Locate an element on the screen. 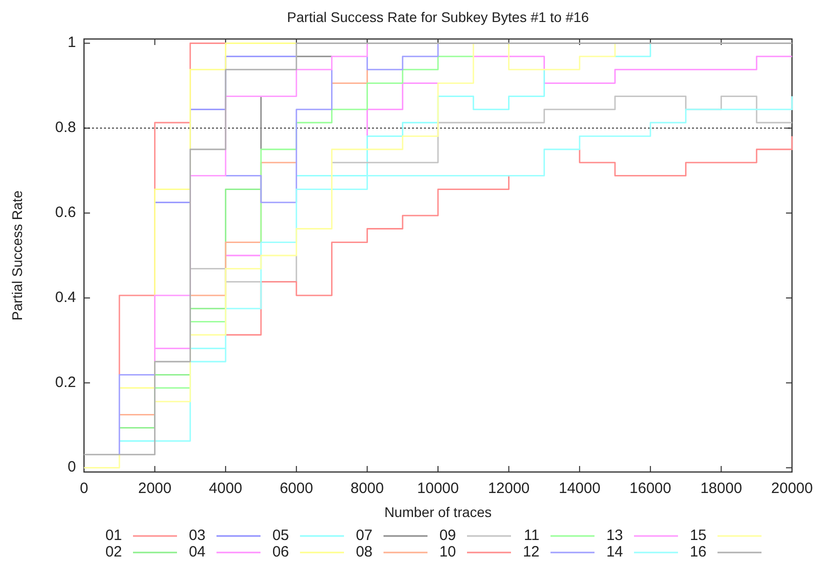 The width and height of the screenshot is (821, 563). x-tick-label: 14000 is located at coordinates (579, 488).